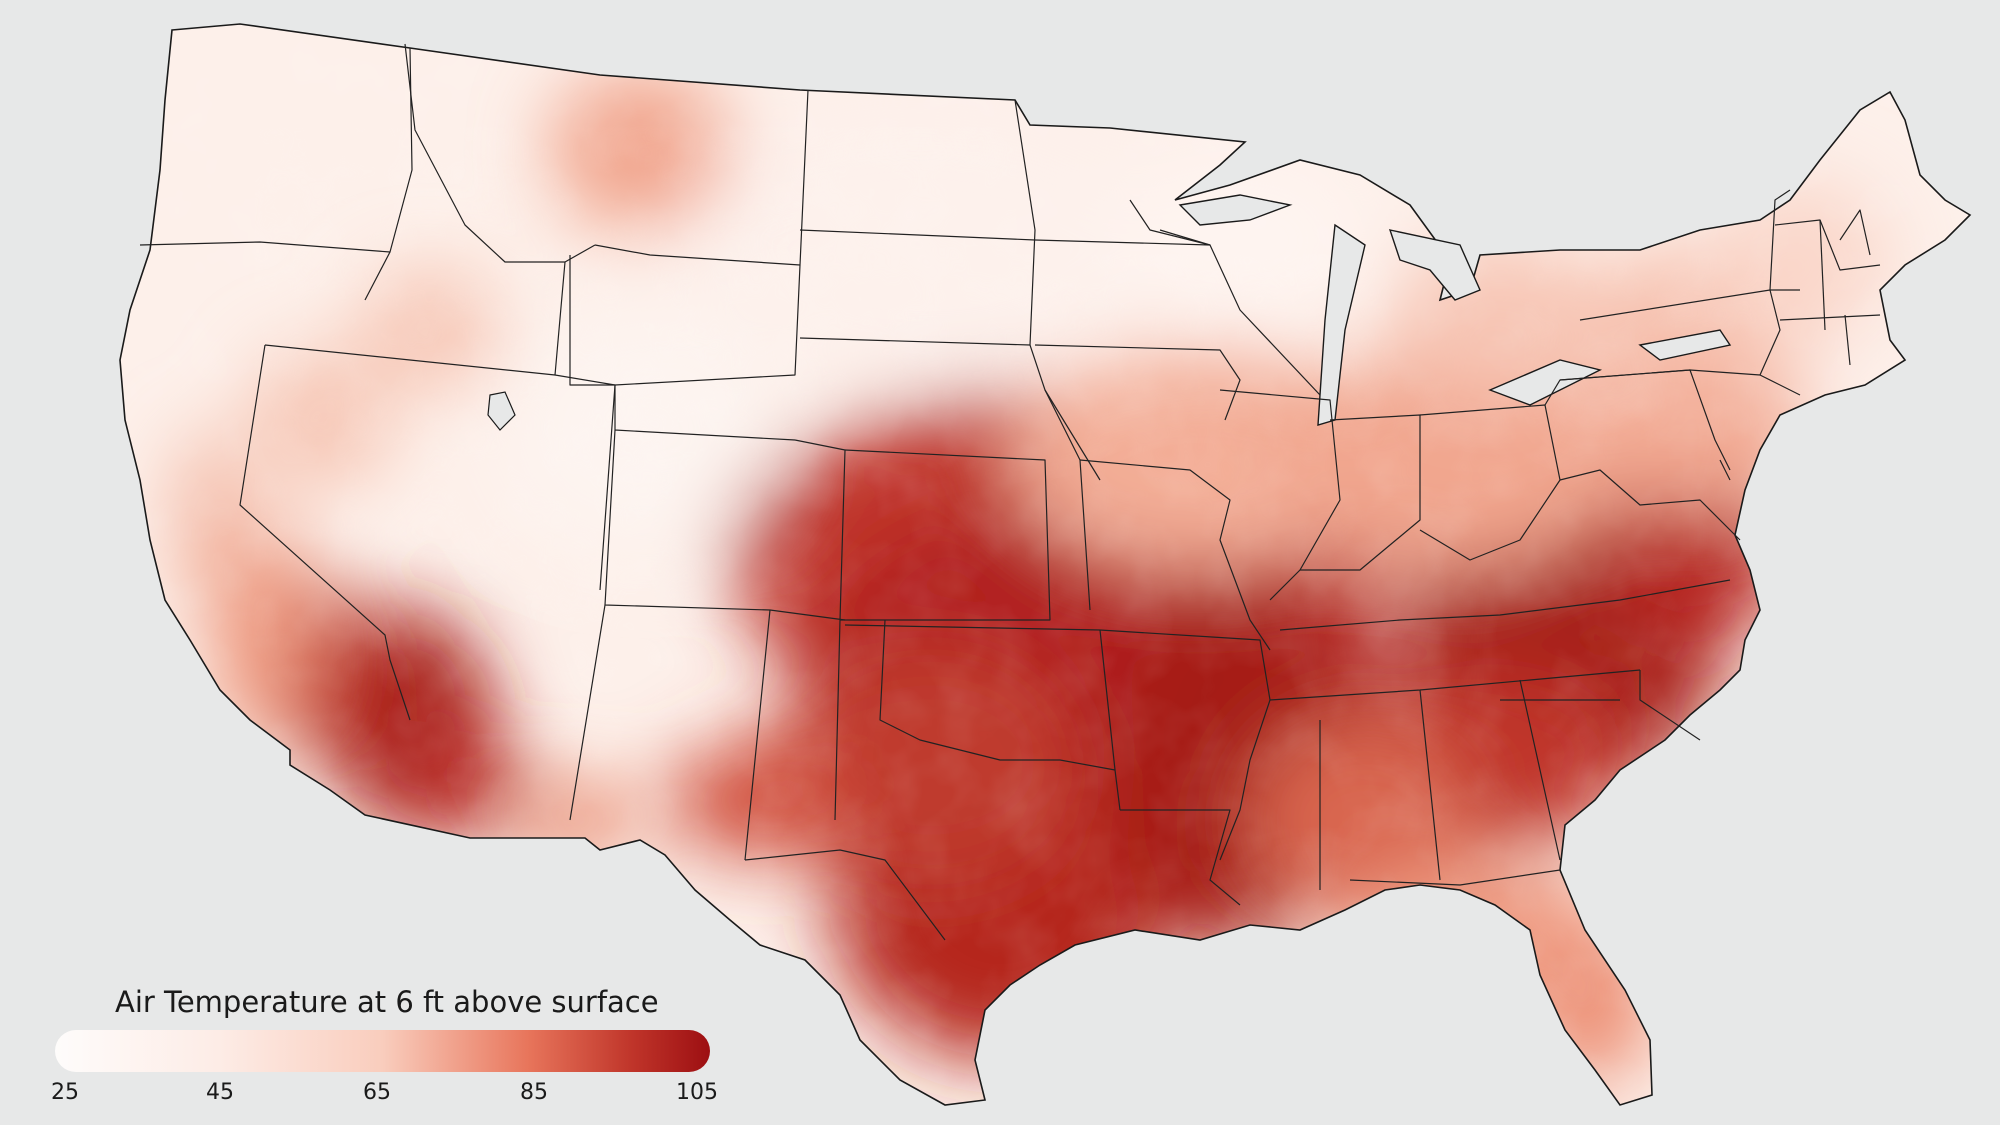 The width and height of the screenshot is (2000, 1125). I want to click on legend-tick: 85, so click(534, 1092).